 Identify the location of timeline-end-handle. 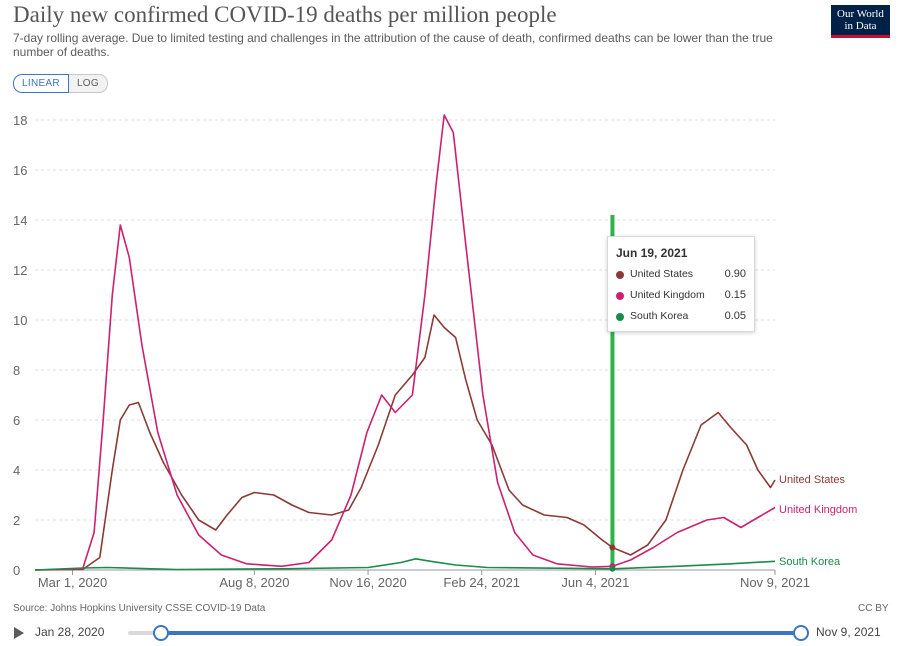
(801, 633).